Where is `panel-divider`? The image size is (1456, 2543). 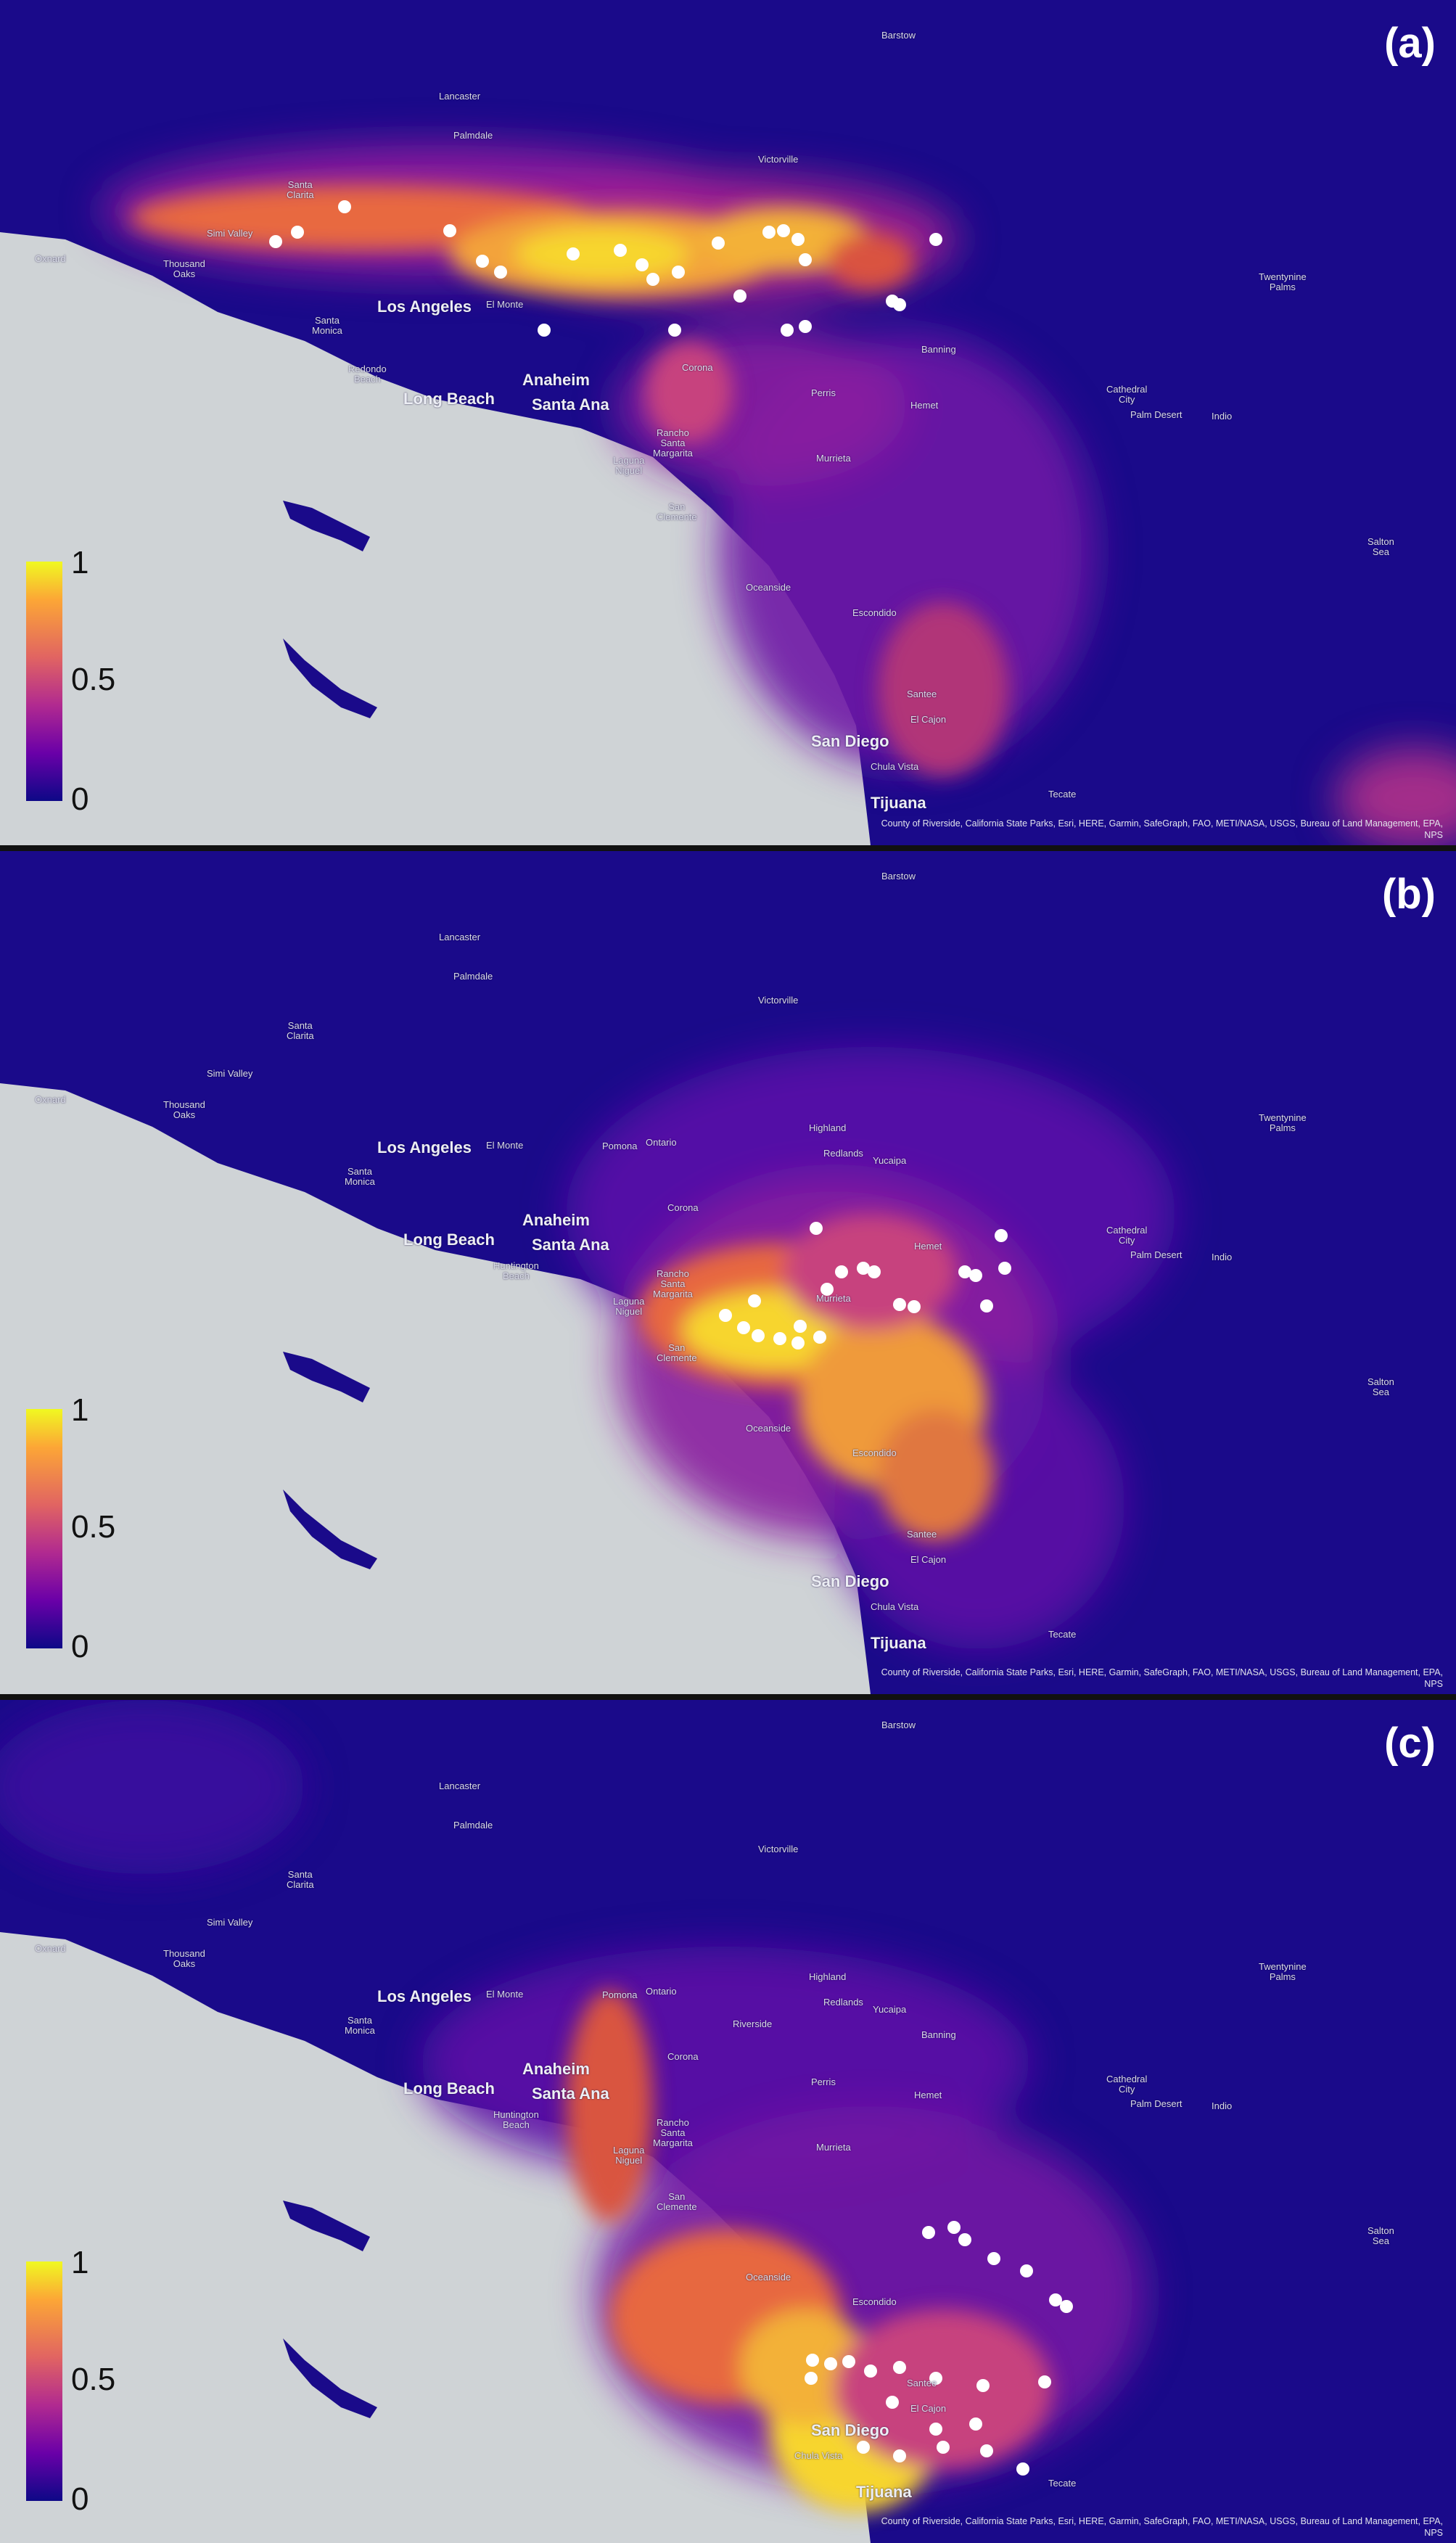 panel-divider is located at coordinates (728, 848).